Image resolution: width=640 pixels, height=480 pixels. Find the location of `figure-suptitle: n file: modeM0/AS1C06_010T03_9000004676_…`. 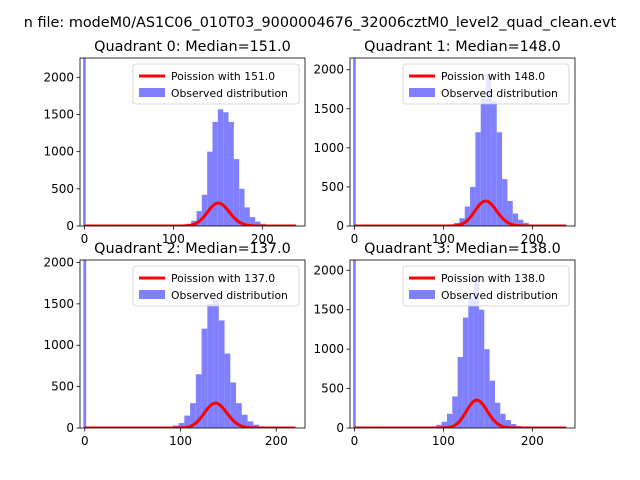

figure-suptitle: n file: modeM0/AS1C06_010T03_9000004676_… is located at coordinates (320, 23).